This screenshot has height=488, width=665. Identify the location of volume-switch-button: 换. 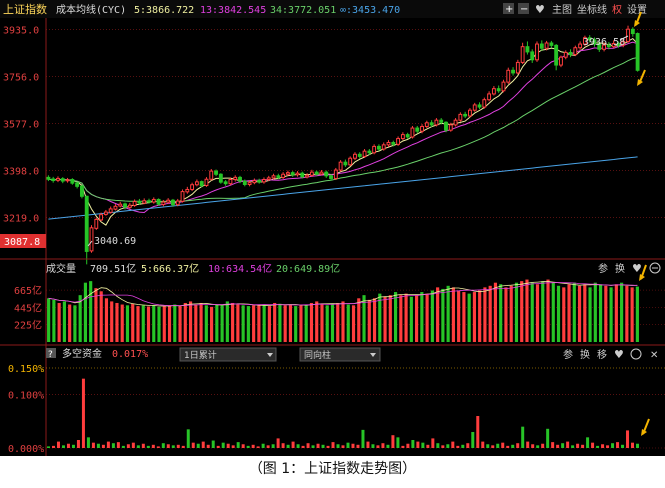
(620, 268).